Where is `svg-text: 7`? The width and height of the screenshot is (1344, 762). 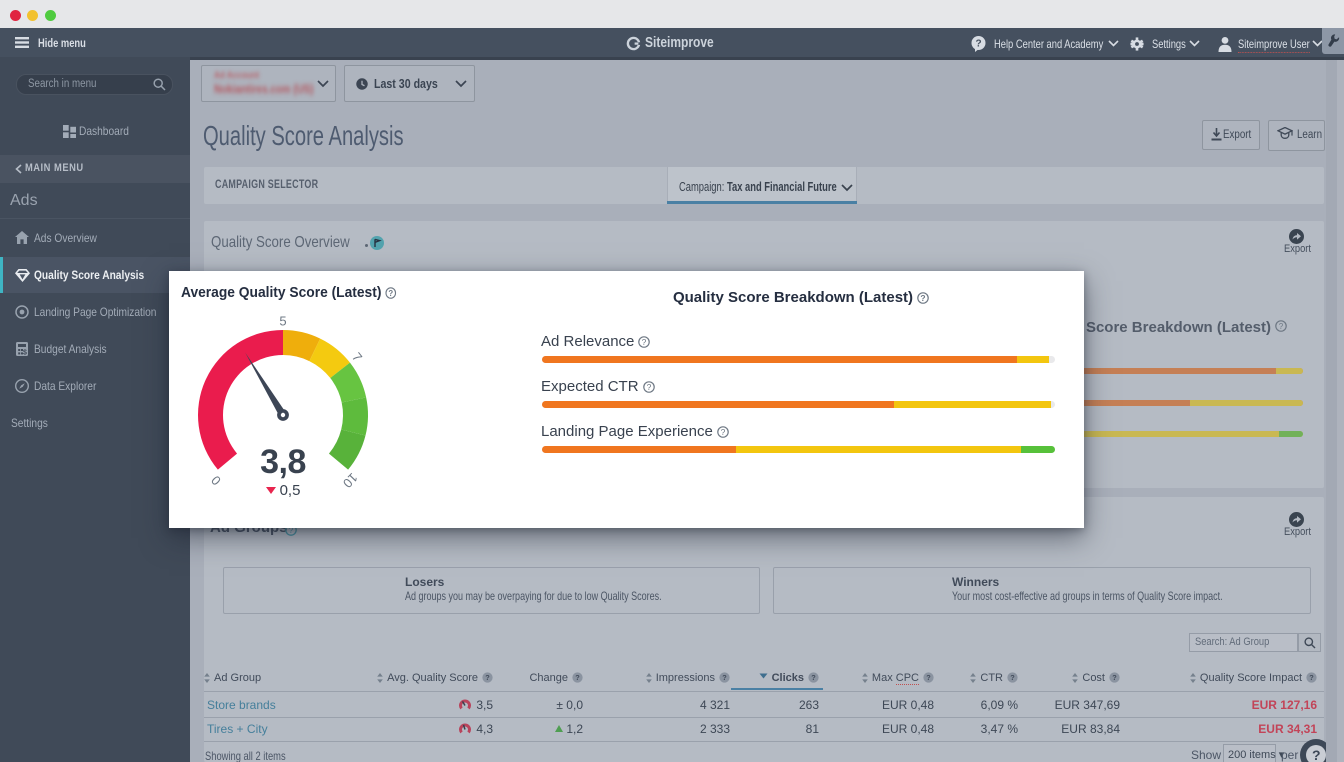
svg-text: 7 is located at coordinates (357, 357).